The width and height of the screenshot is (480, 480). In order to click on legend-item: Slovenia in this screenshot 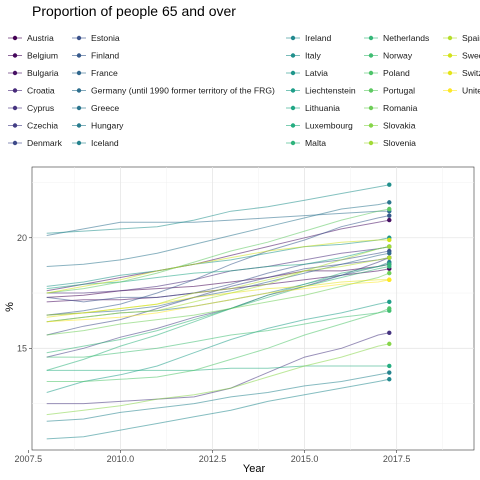, I will do `click(390, 143)`.